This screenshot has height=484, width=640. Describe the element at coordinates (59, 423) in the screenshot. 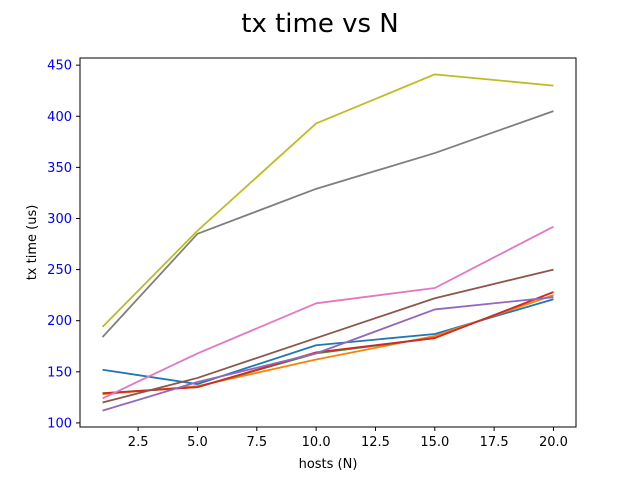

I see `y-tick-label: 100` at that location.